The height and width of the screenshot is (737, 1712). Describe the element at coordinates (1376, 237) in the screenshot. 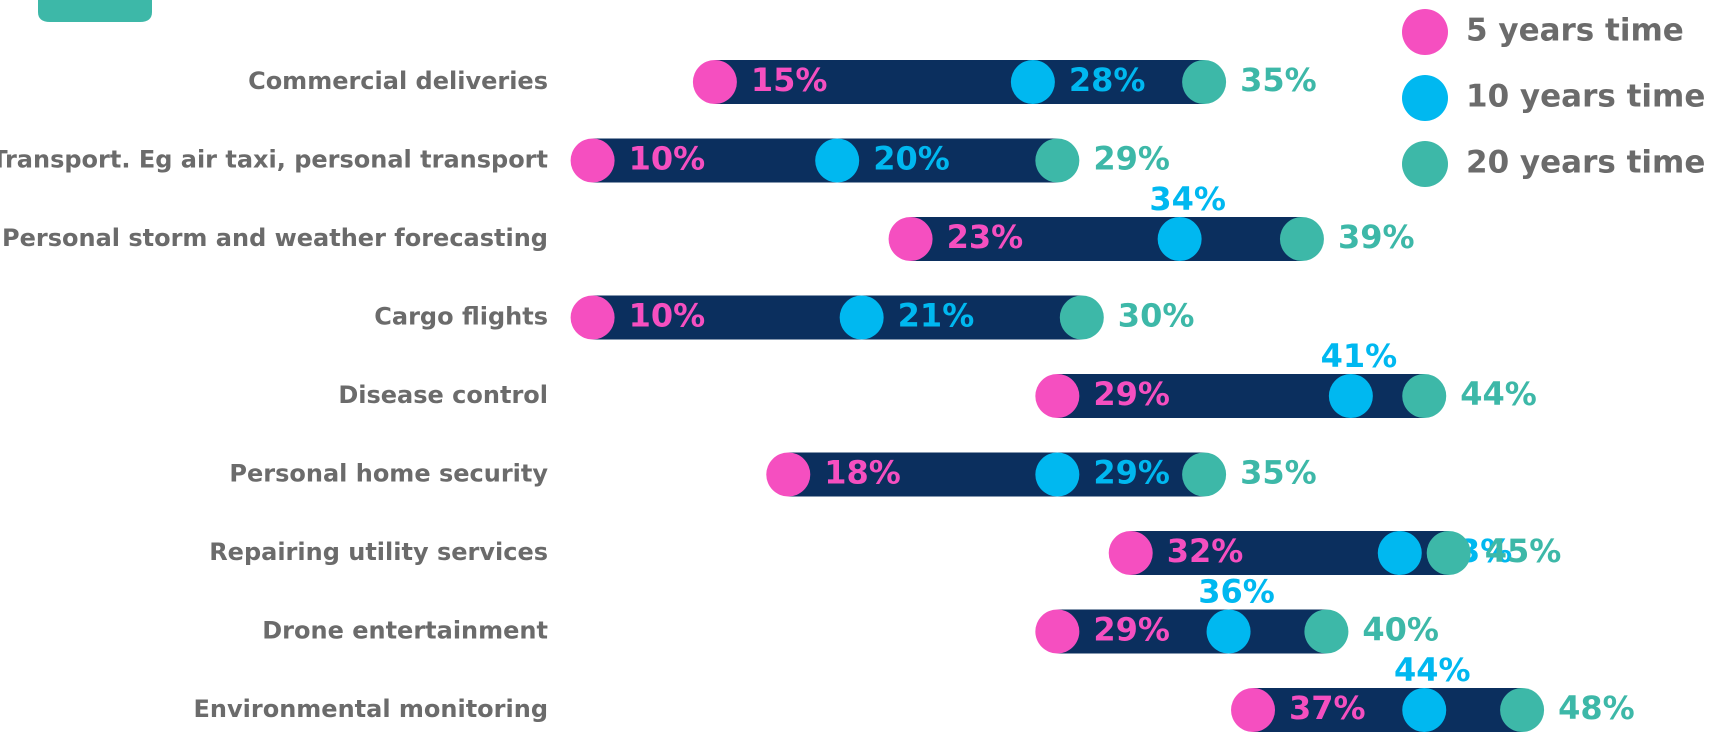

I see `value-label: 39%` at that location.